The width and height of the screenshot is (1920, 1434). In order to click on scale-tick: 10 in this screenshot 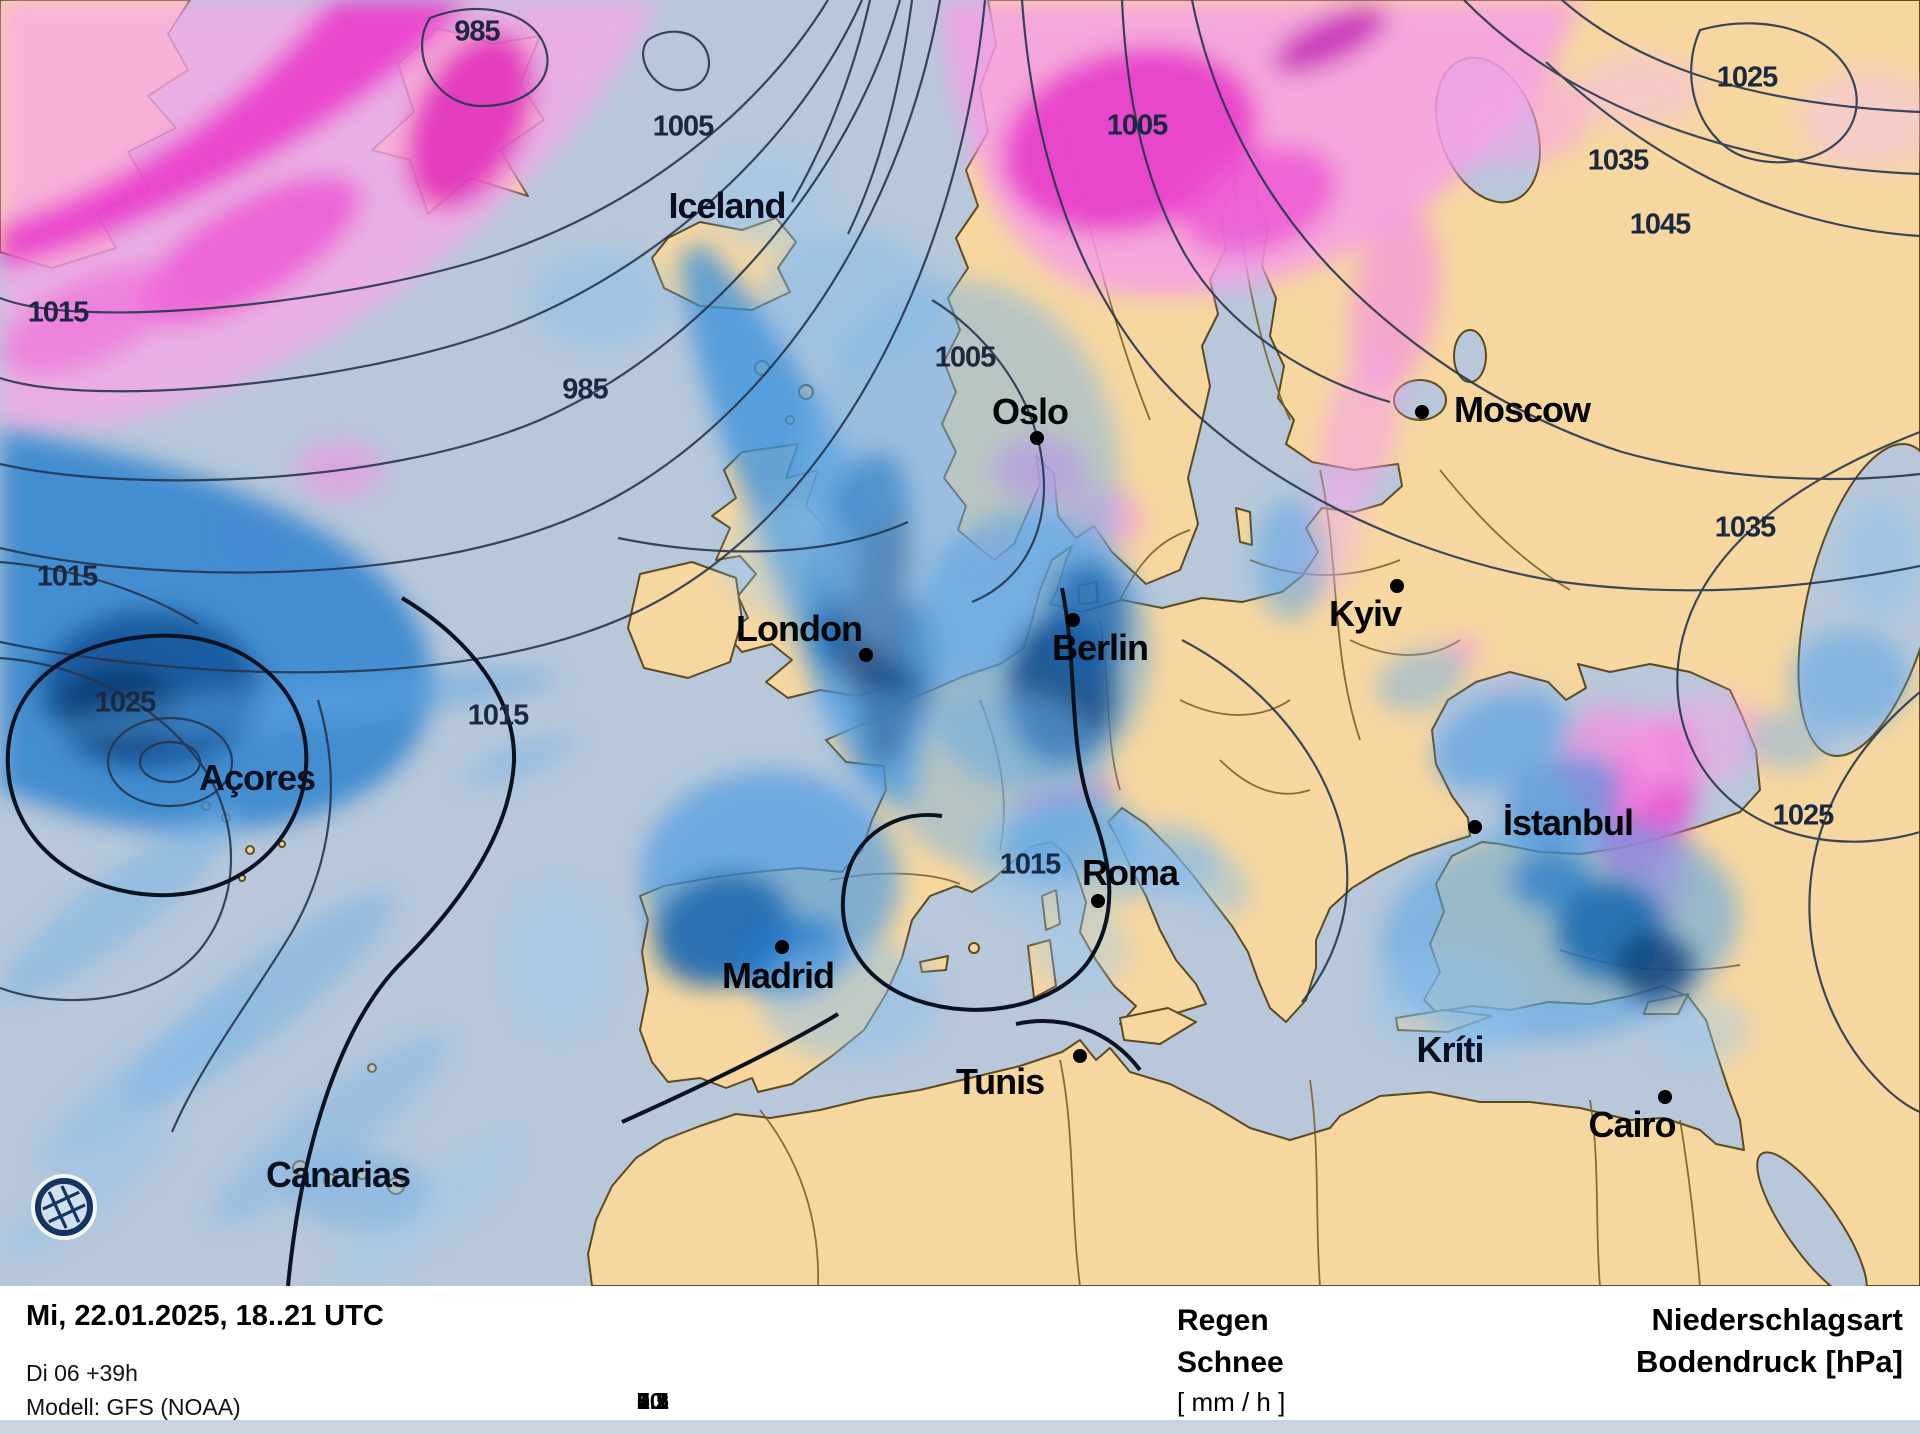, I will do `click(650, 1401)`.